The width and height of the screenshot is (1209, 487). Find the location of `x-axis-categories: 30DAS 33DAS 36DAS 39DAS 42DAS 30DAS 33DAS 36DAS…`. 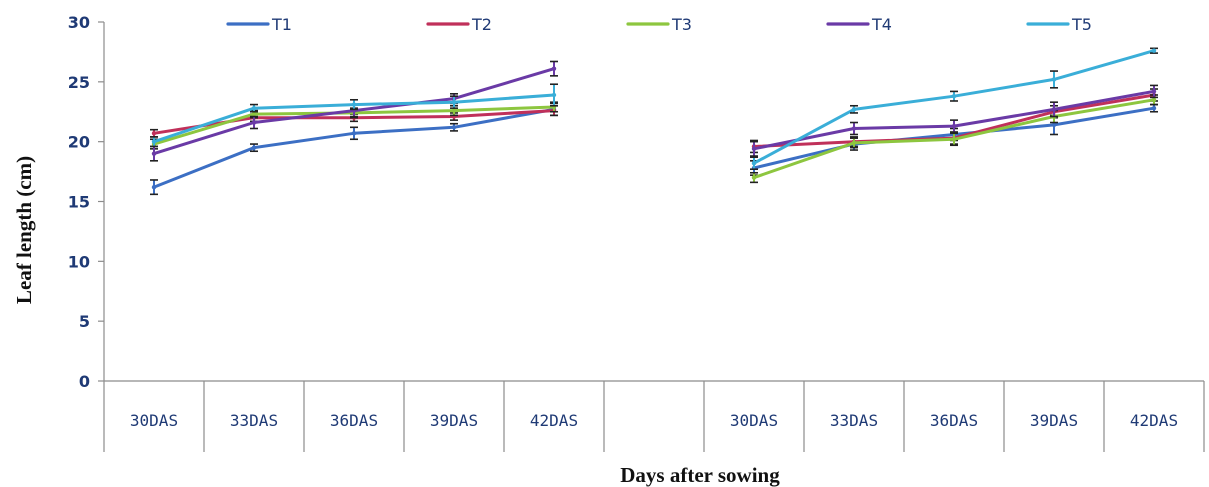

x-axis-categories: 30DAS 33DAS 36DAS 39DAS 42DAS 30DAS 33DAS 36DAS… is located at coordinates (654, 416).